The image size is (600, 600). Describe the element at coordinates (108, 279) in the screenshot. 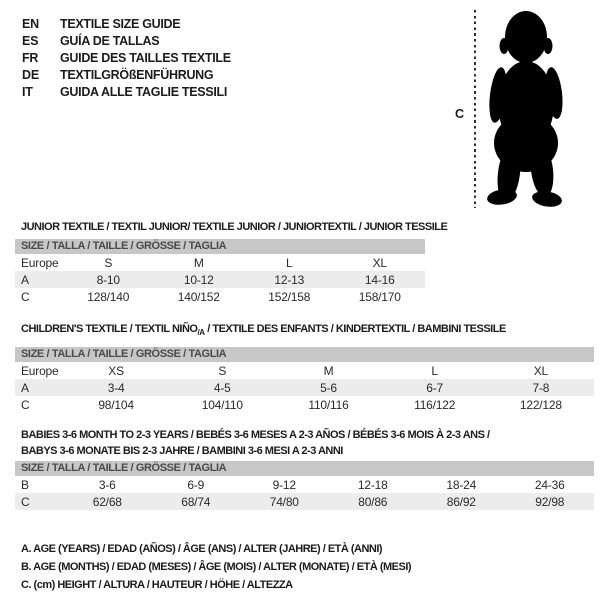

I see `cell: 8-10` at that location.